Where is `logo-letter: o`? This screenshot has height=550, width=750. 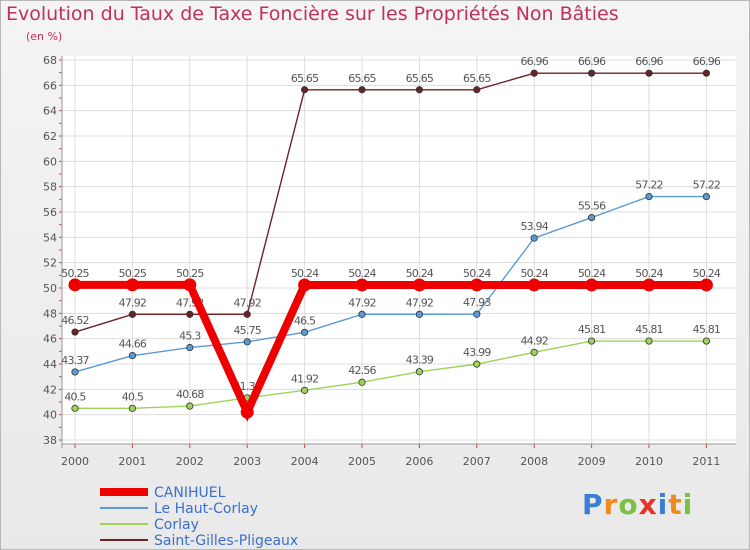 logo-letter: o is located at coordinates (628, 504).